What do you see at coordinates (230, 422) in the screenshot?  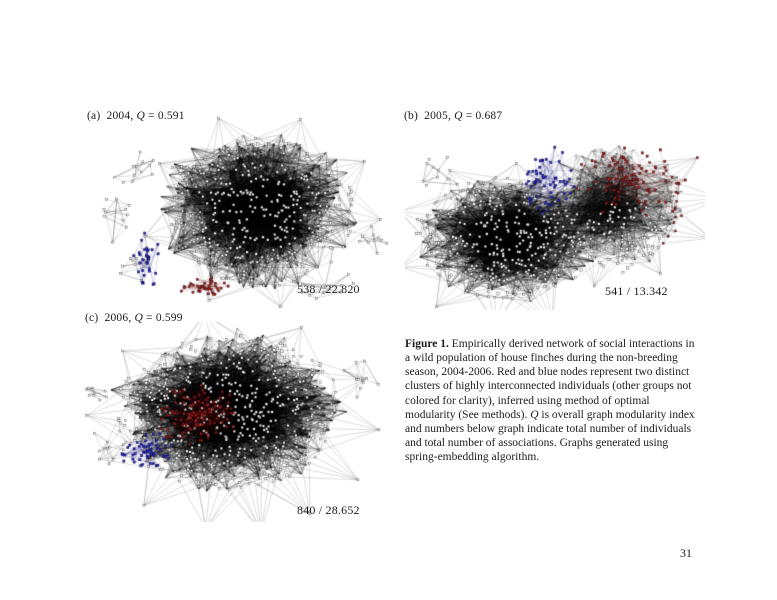 I see `network-graph-2006` at bounding box center [230, 422].